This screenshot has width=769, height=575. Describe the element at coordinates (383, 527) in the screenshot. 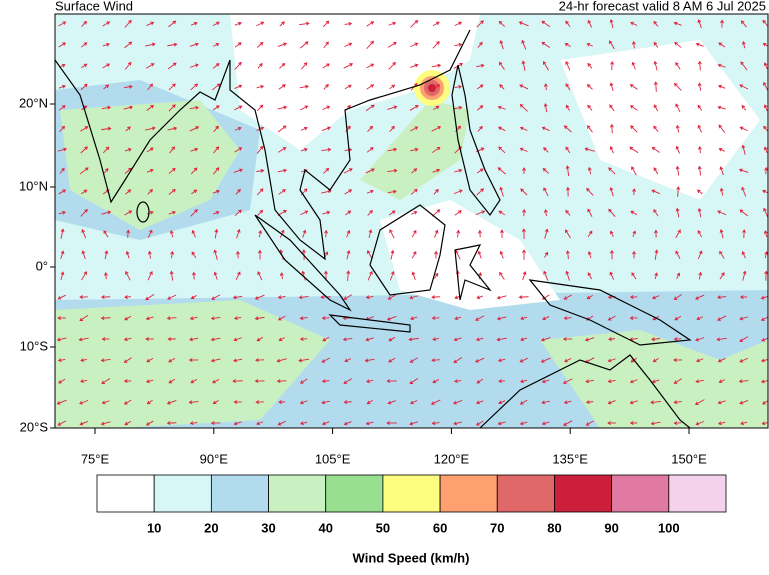

I see `colorbar-label: 50` at that location.